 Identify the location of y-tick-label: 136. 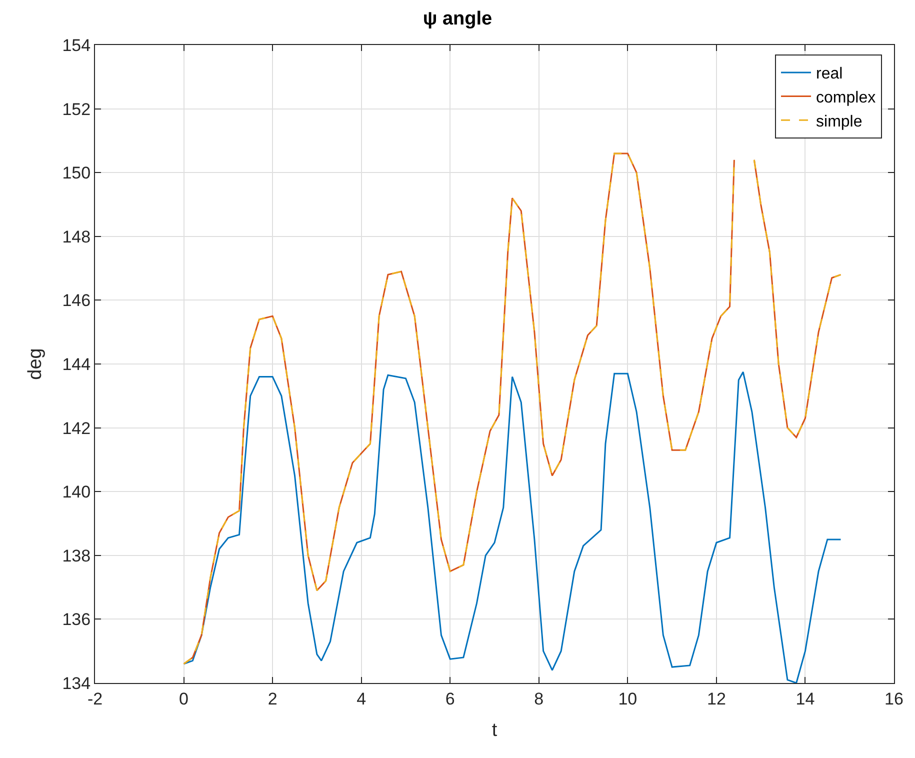
(76, 620).